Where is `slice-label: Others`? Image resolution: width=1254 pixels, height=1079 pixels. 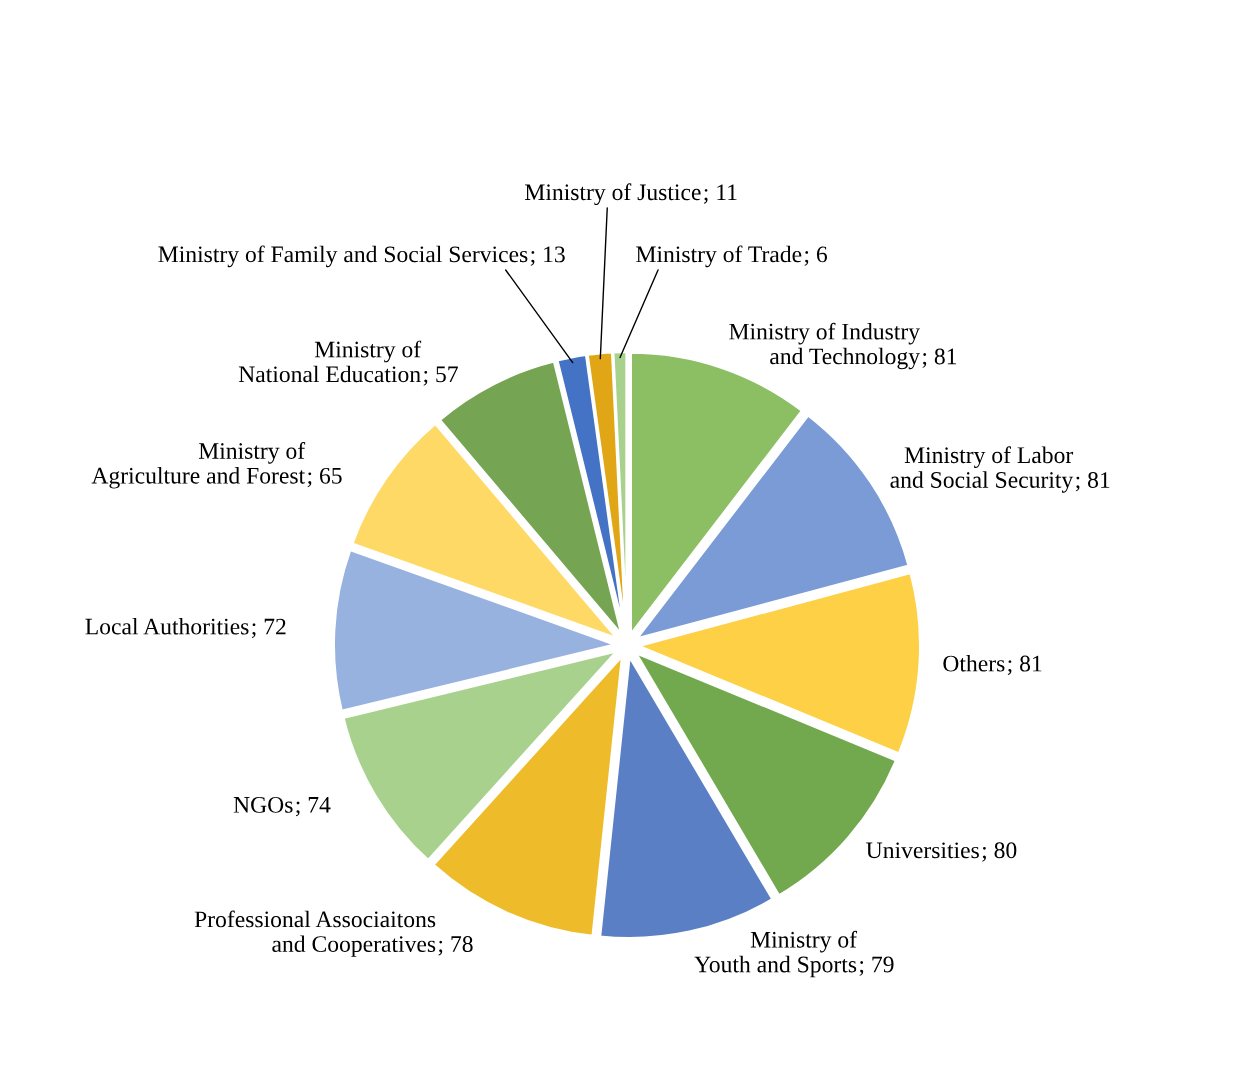 slice-label: Others is located at coordinates (974, 663).